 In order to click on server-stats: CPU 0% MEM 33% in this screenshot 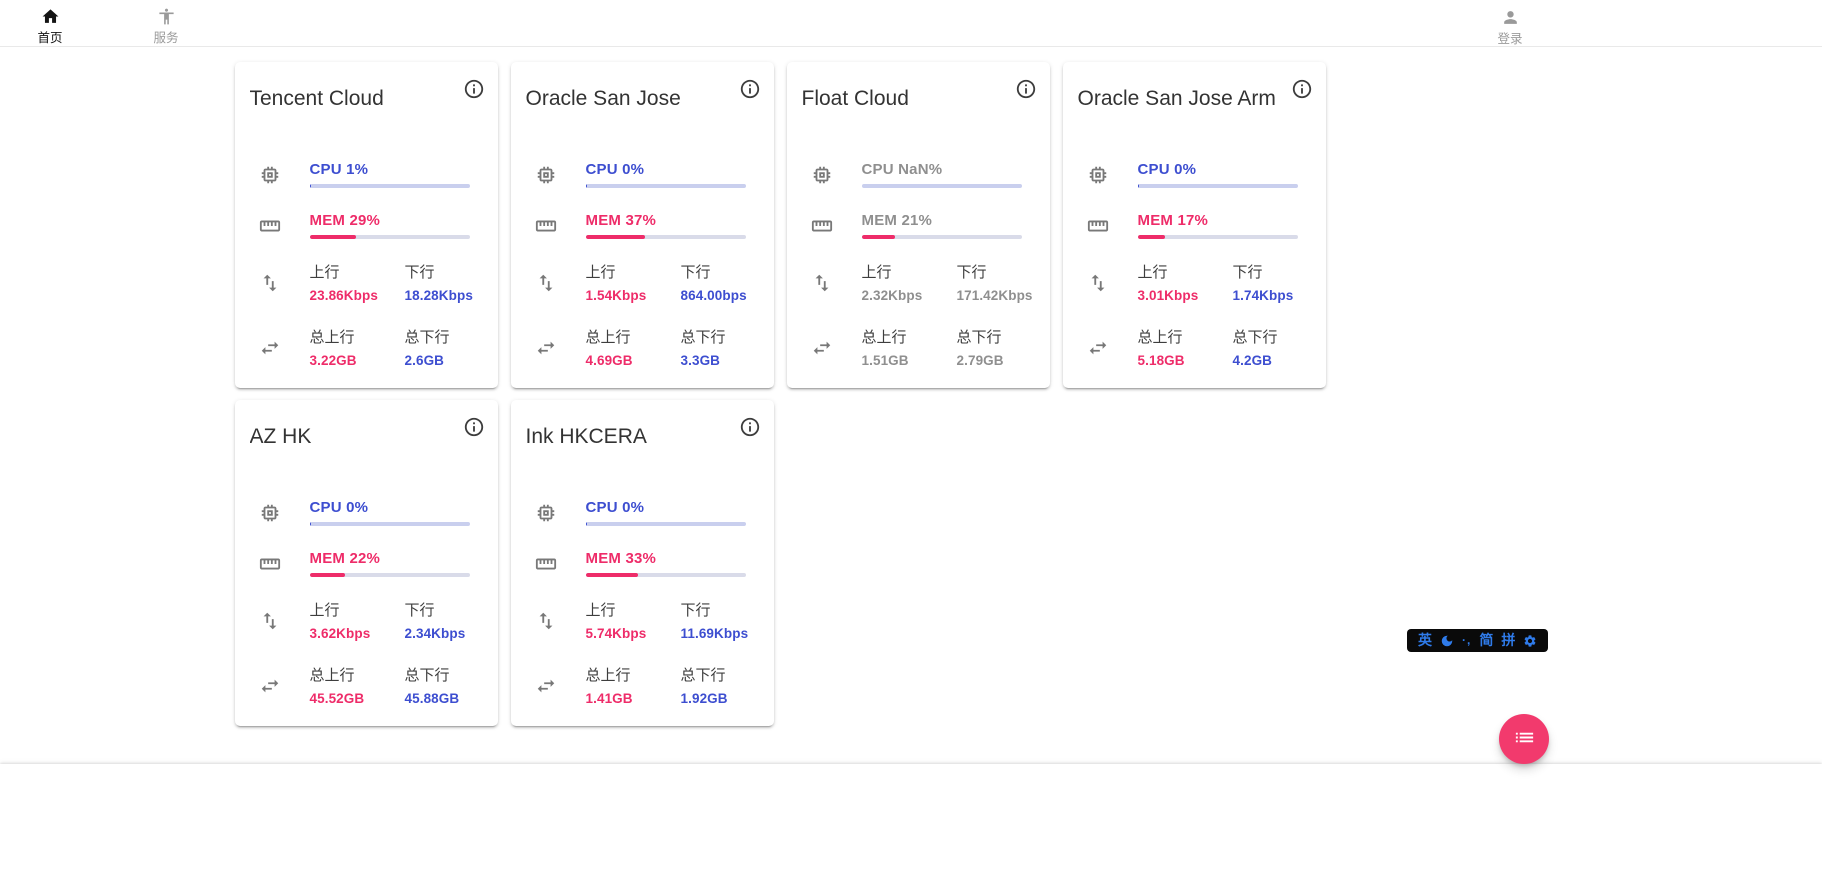, I will do `click(642, 603)`.